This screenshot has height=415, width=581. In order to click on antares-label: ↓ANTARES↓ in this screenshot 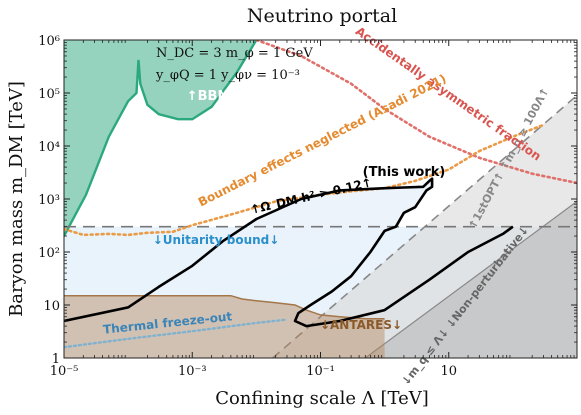, I will do `click(361, 325)`.